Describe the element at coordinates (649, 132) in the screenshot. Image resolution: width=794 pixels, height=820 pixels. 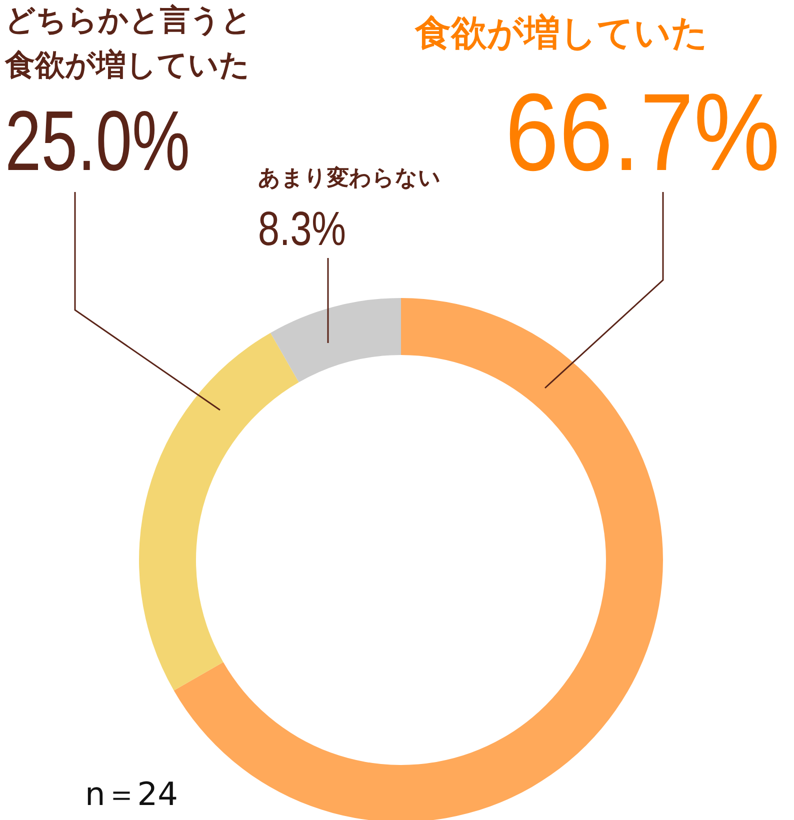
I see `data-label: 66.7%` at that location.